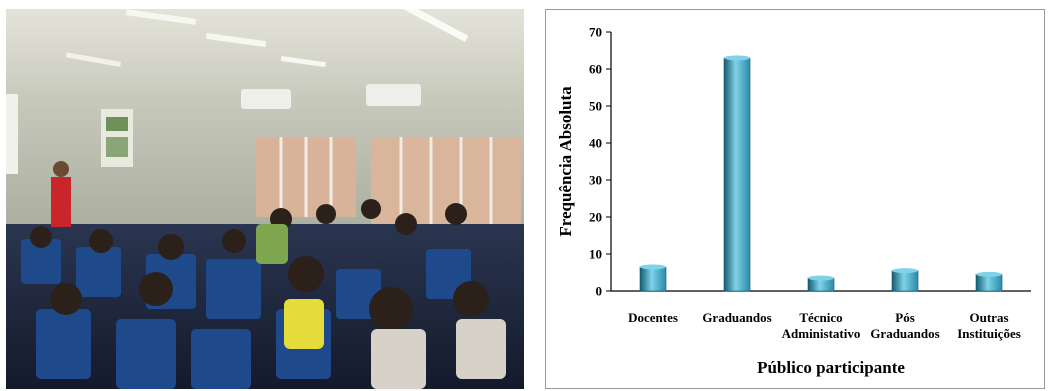 This screenshot has height=391, width=1051. What do you see at coordinates (989, 333) in the screenshot?
I see `x-category-label-line: Instituições` at bounding box center [989, 333].